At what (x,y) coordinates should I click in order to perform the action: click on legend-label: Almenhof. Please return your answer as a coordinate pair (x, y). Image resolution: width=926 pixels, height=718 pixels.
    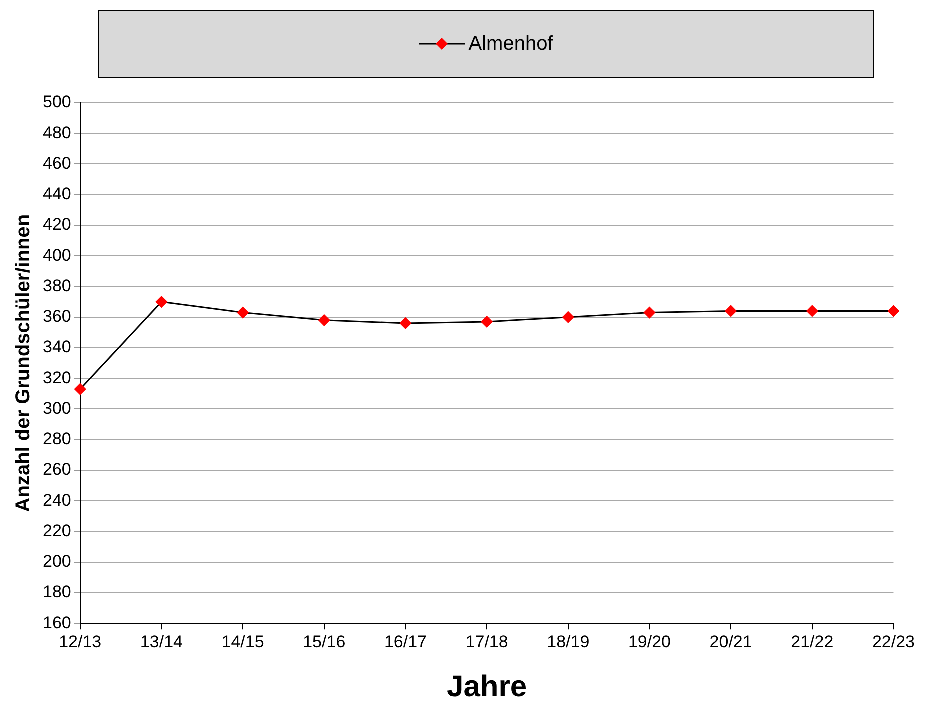
    Looking at the image, I should click on (511, 44).